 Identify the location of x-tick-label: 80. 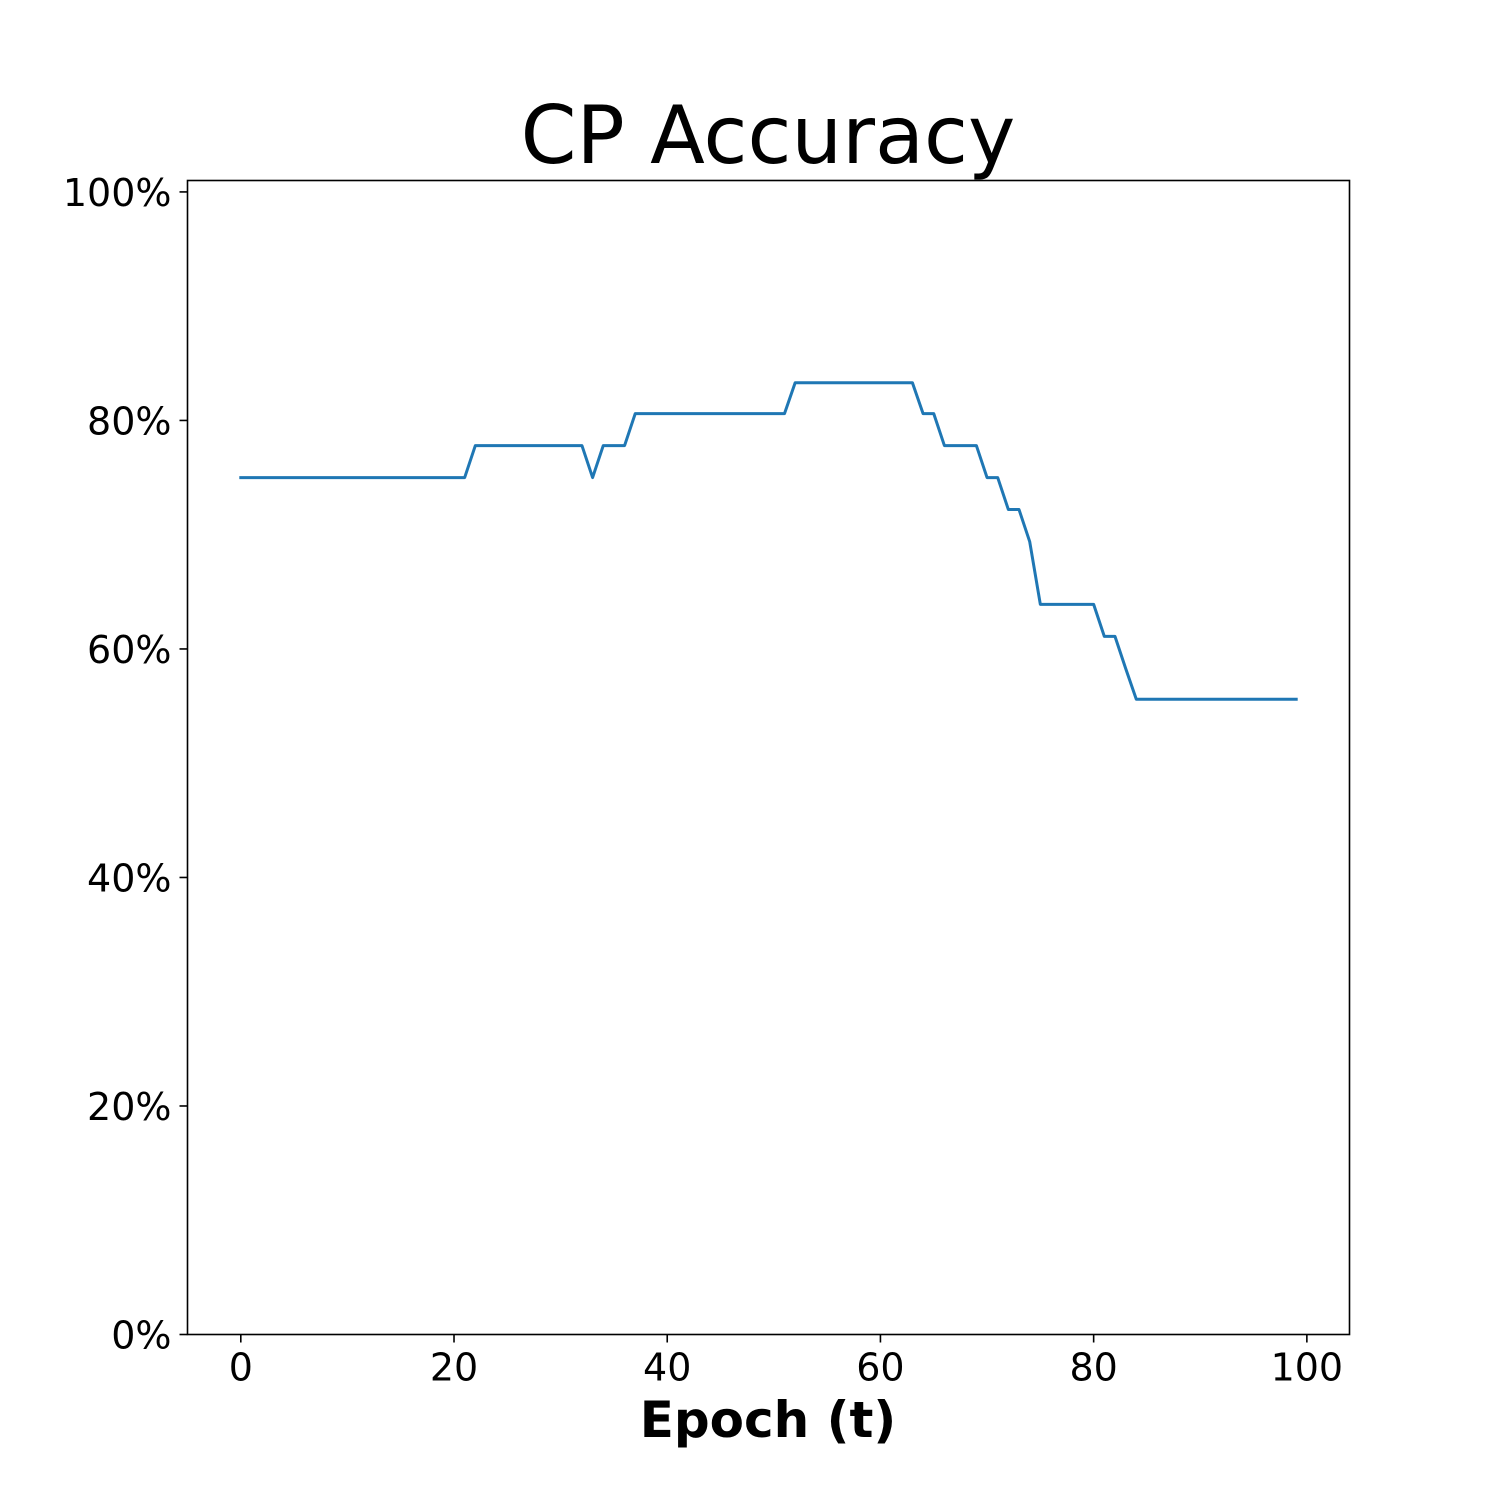
(1093, 1368).